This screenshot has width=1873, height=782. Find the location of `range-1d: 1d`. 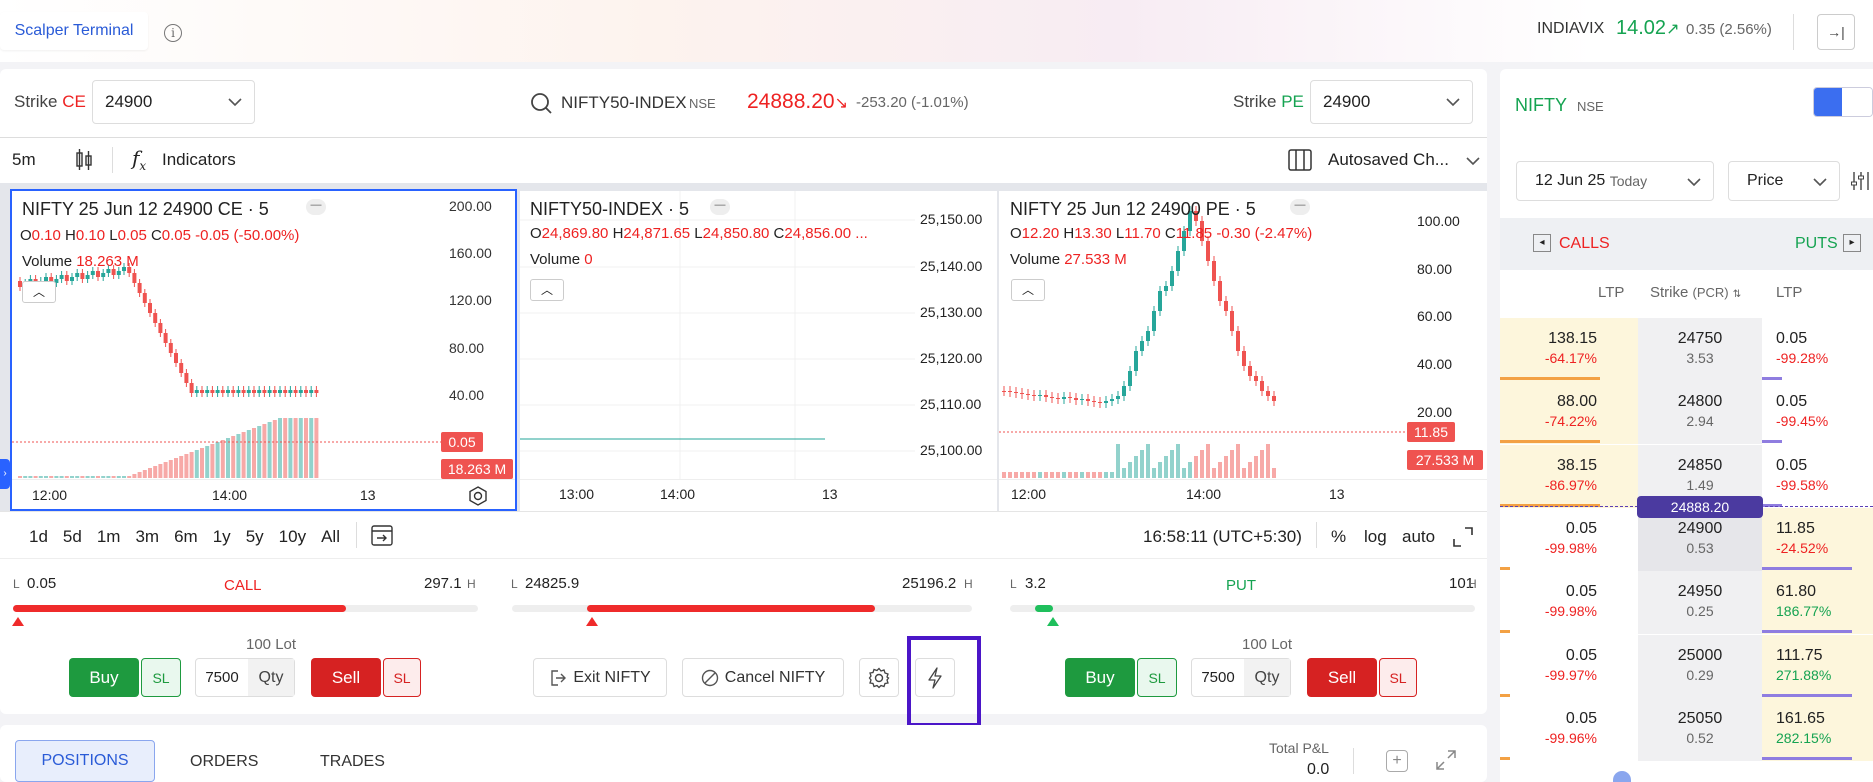

range-1d: 1d is located at coordinates (38, 536).